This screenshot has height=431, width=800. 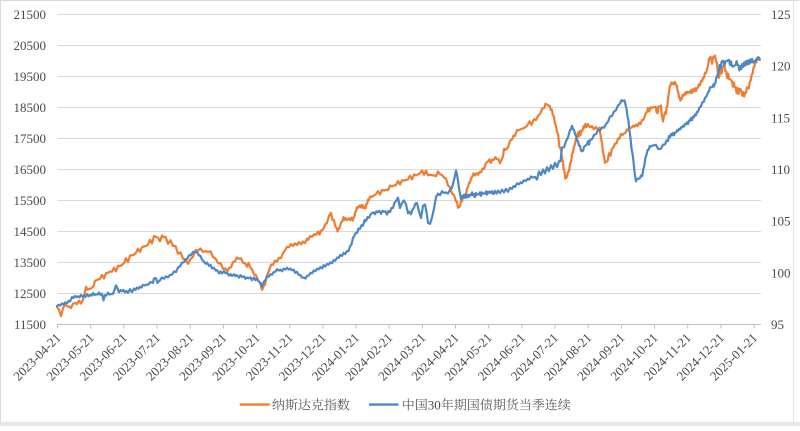 What do you see at coordinates (777, 324) in the screenshot?
I see `svg-text: 95` at bounding box center [777, 324].